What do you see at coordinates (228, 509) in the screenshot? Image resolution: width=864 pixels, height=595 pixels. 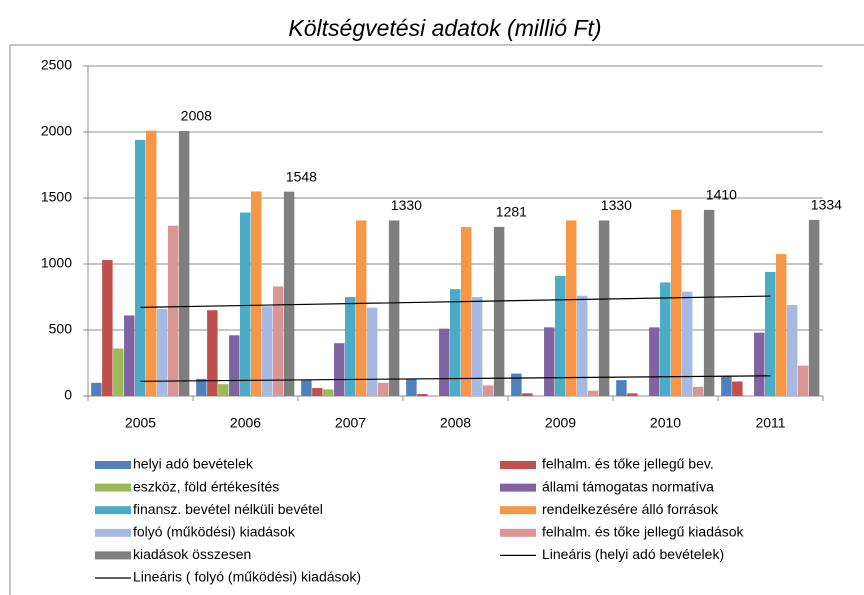 I see `legend-label: finansz. bevétel nélküli bevétel` at bounding box center [228, 509].